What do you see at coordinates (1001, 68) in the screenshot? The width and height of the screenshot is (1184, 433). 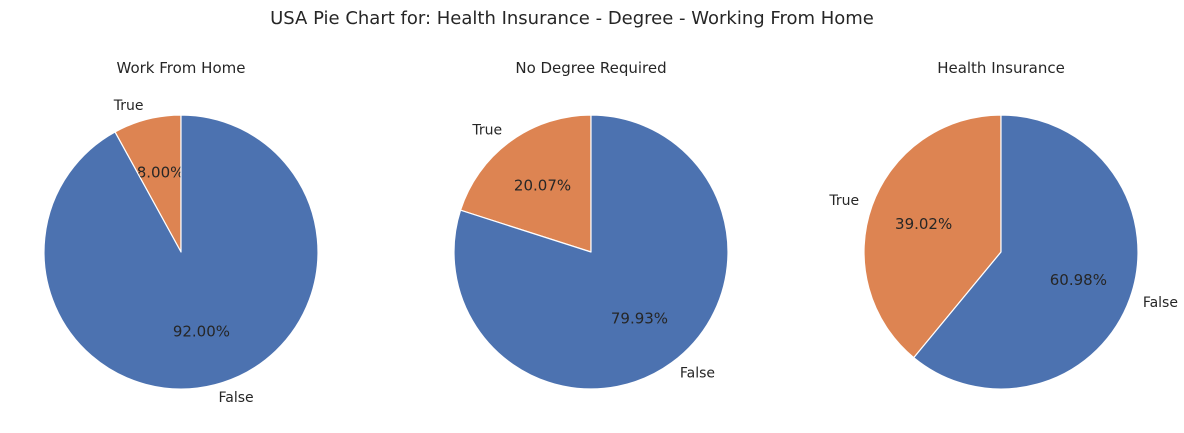 I see `pie-title: Health Insurance` at bounding box center [1001, 68].